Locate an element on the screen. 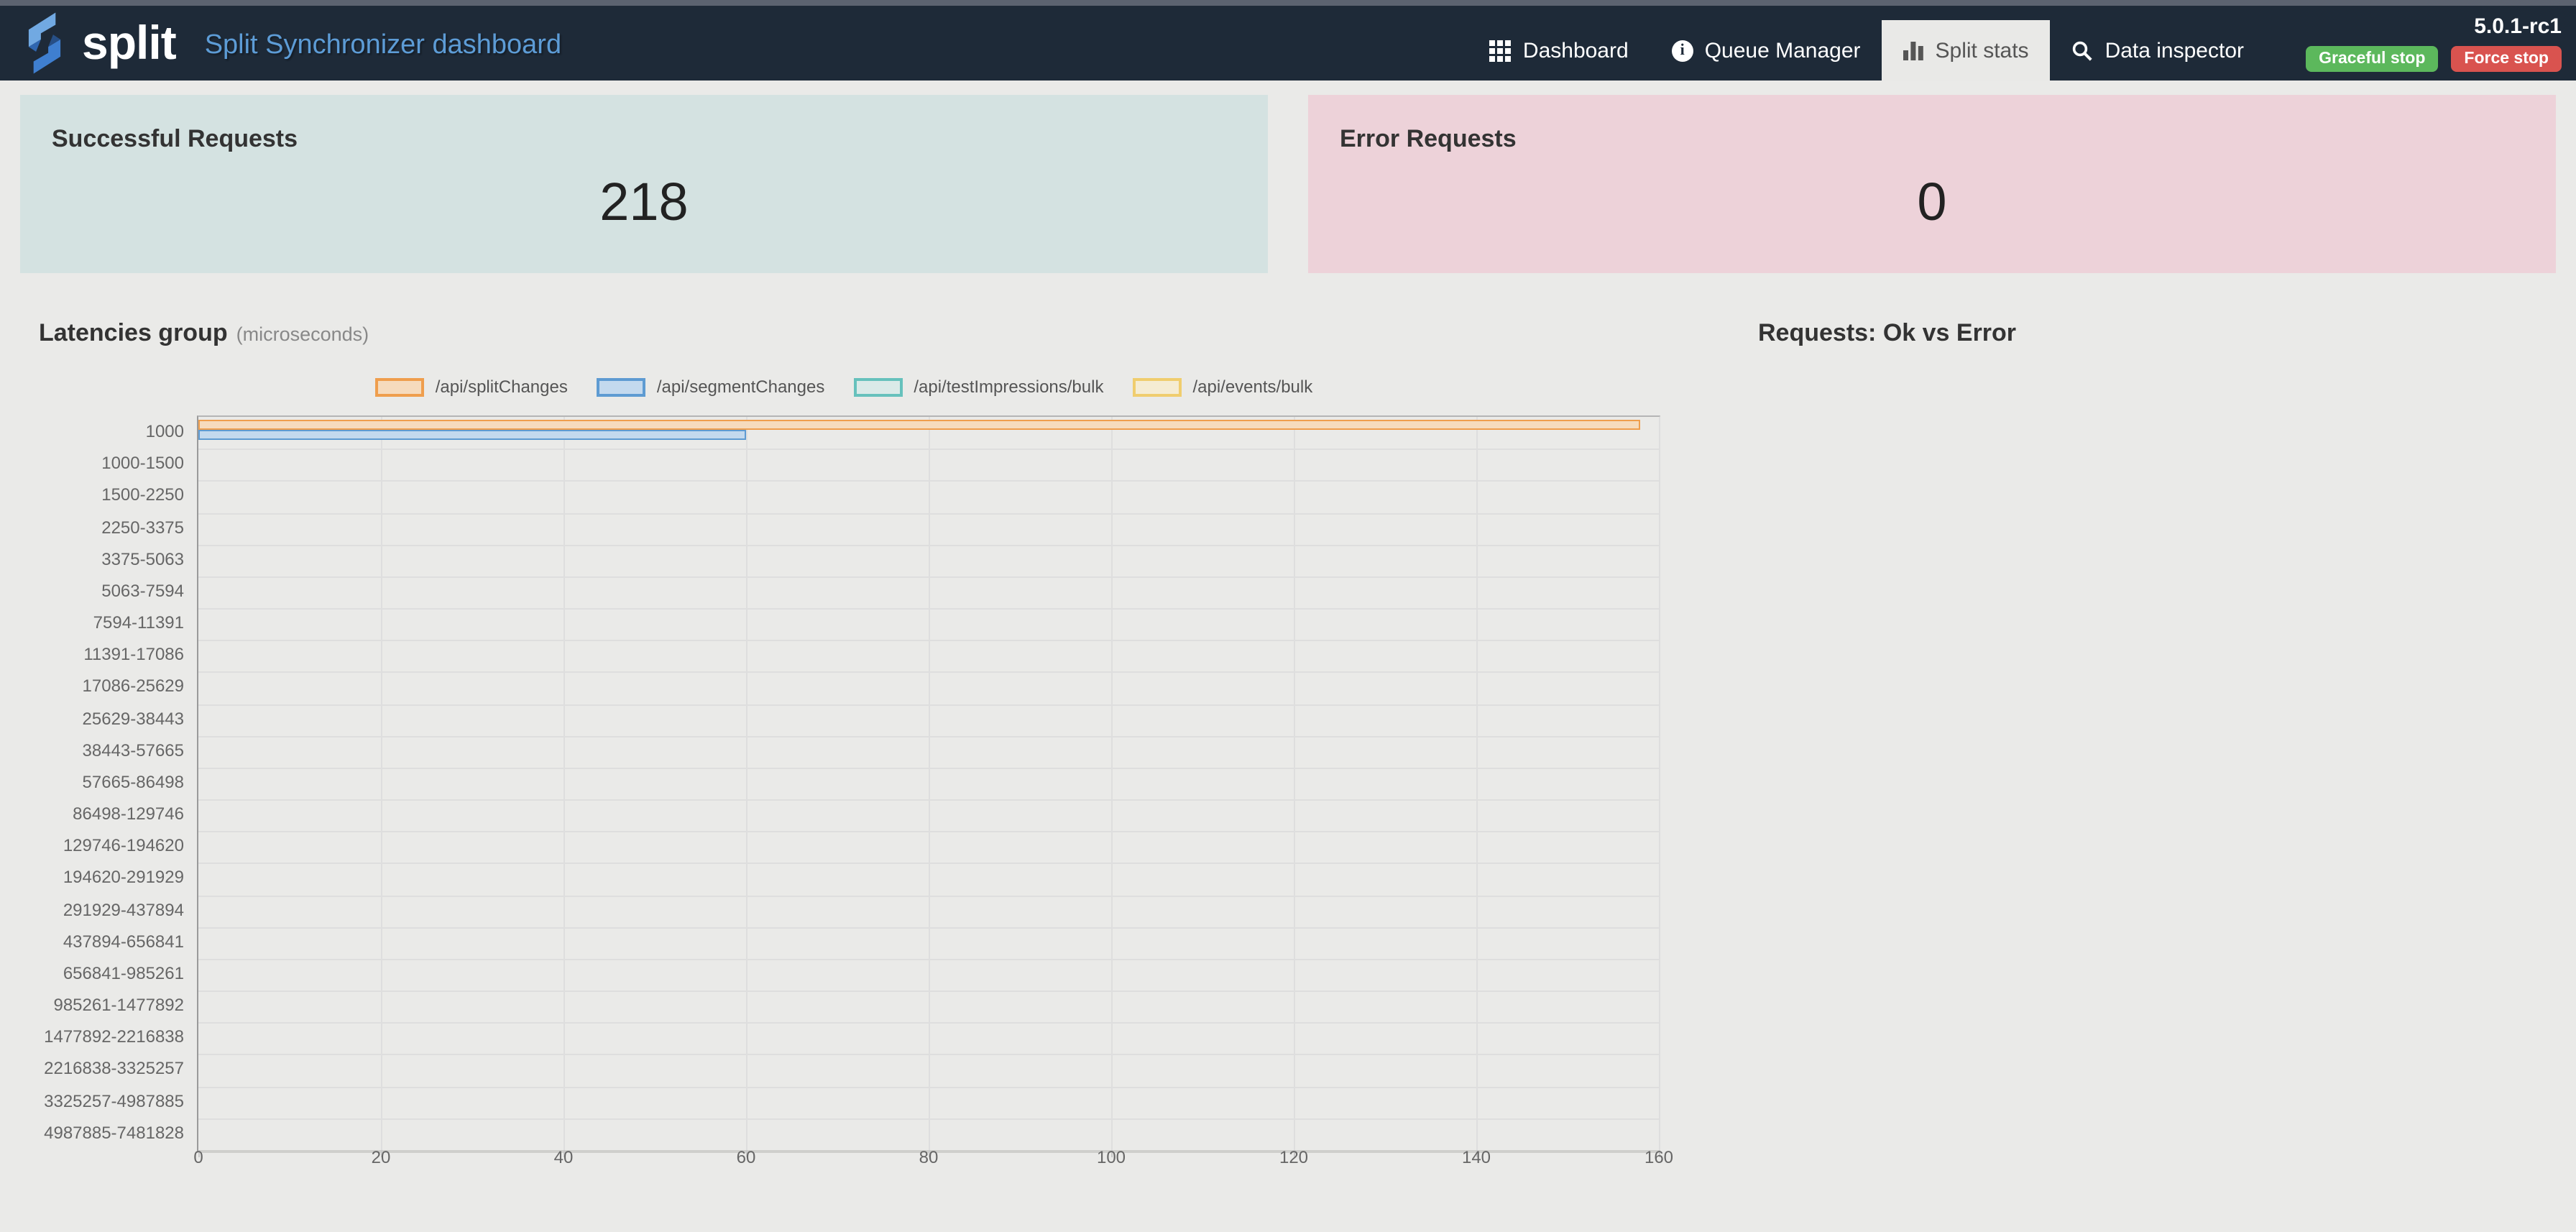 The image size is (2576, 1232). legend-label: /api/segmentChanges is located at coordinates (740, 387).